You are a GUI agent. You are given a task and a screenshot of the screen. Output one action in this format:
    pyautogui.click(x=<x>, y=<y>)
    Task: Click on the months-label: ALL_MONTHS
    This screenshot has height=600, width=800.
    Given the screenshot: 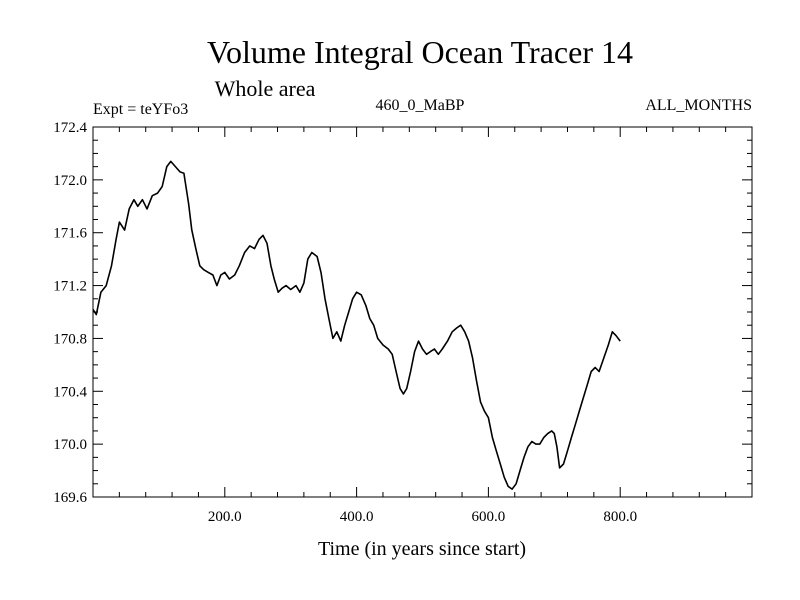 What is the action you would take?
    pyautogui.click(x=698, y=105)
    